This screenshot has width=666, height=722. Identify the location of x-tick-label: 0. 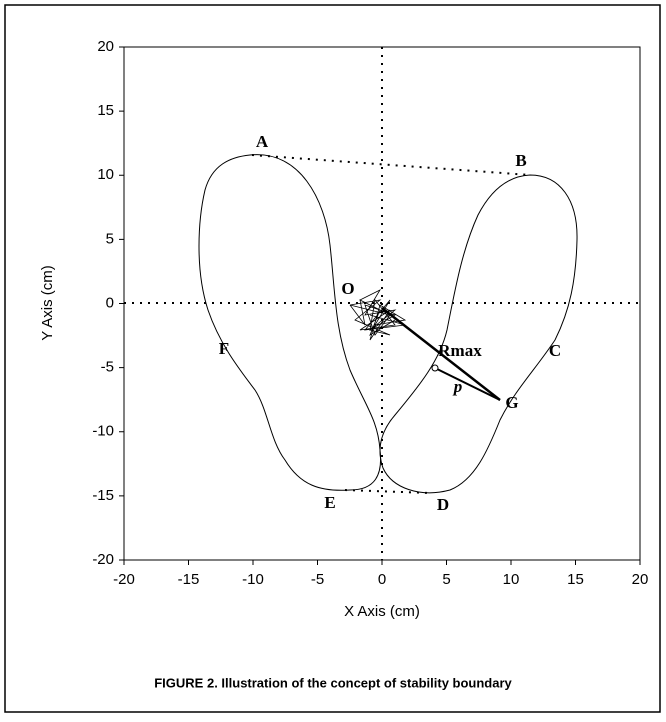
(382, 579).